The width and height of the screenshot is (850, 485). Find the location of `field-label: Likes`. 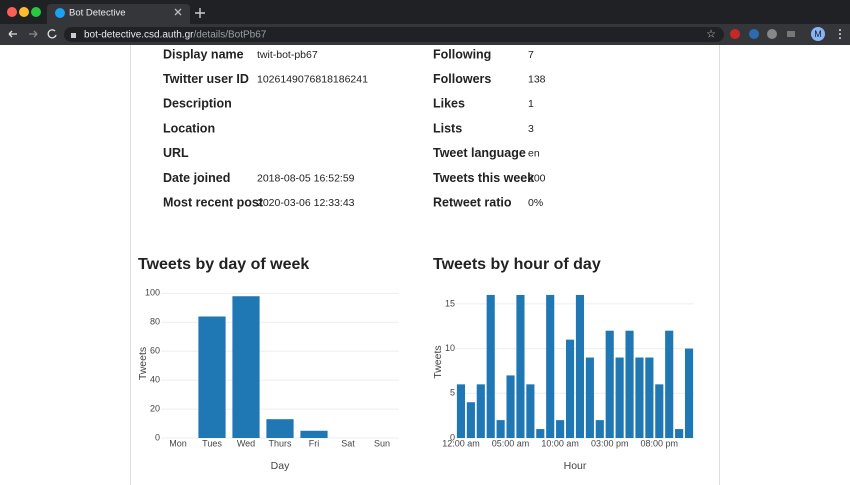

field-label: Likes is located at coordinates (449, 104).